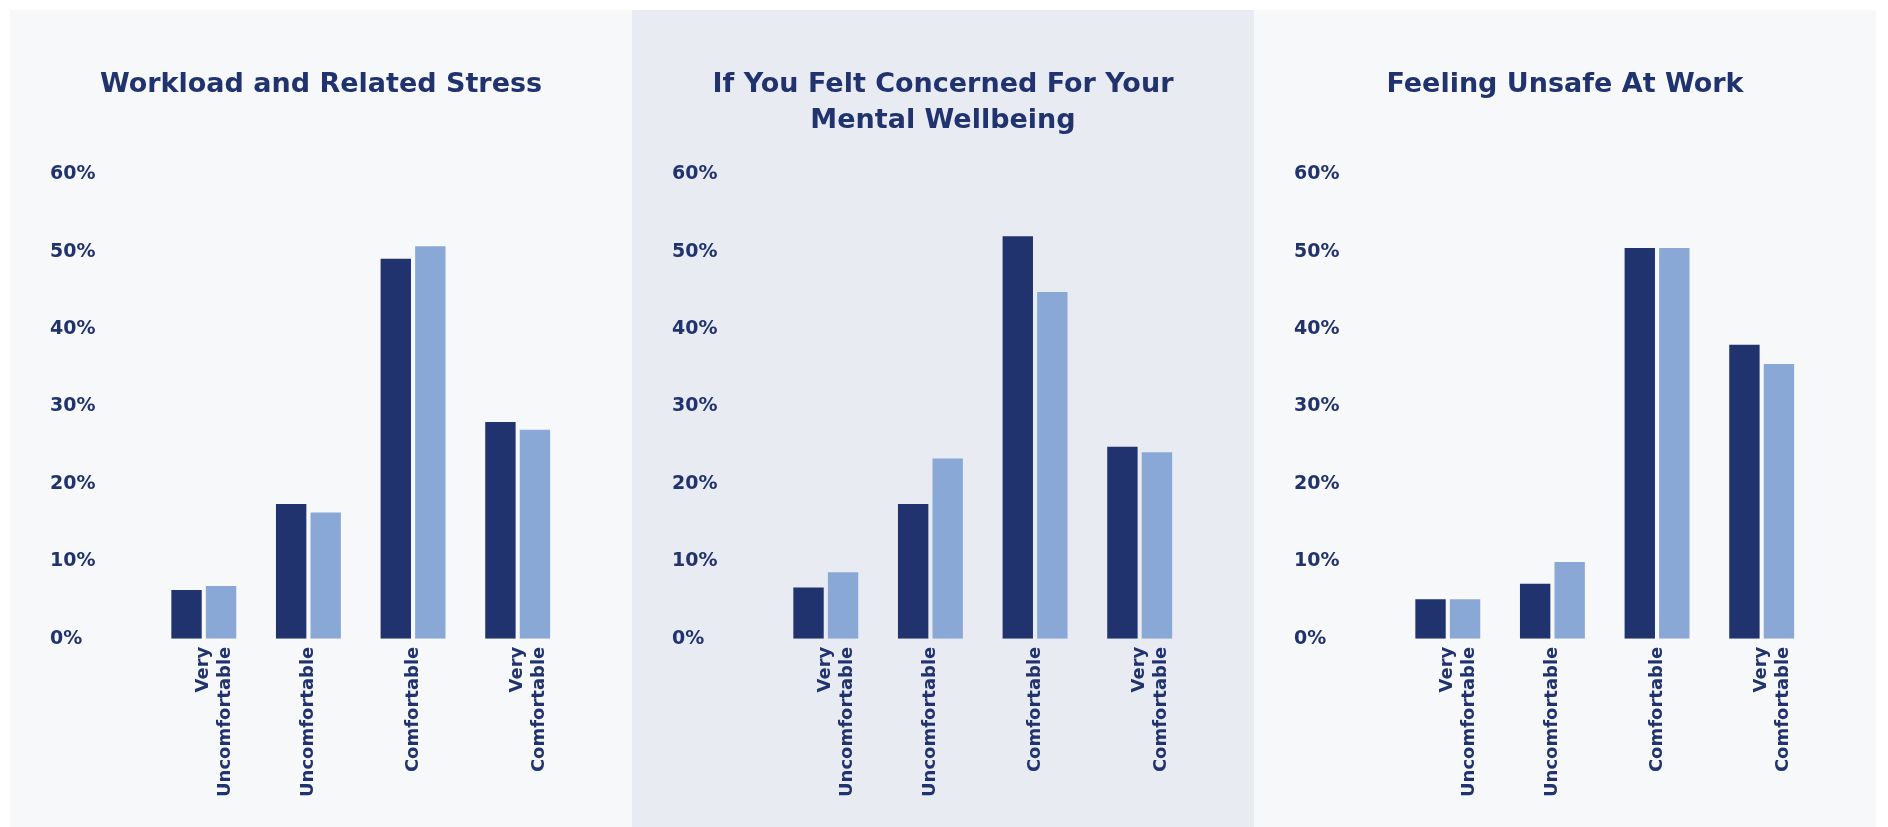 This screenshot has height=827, width=1888. What do you see at coordinates (943, 100) in the screenshot?
I see `chart-title: If You Felt Concerned For Your Mental Wellbeing` at bounding box center [943, 100].